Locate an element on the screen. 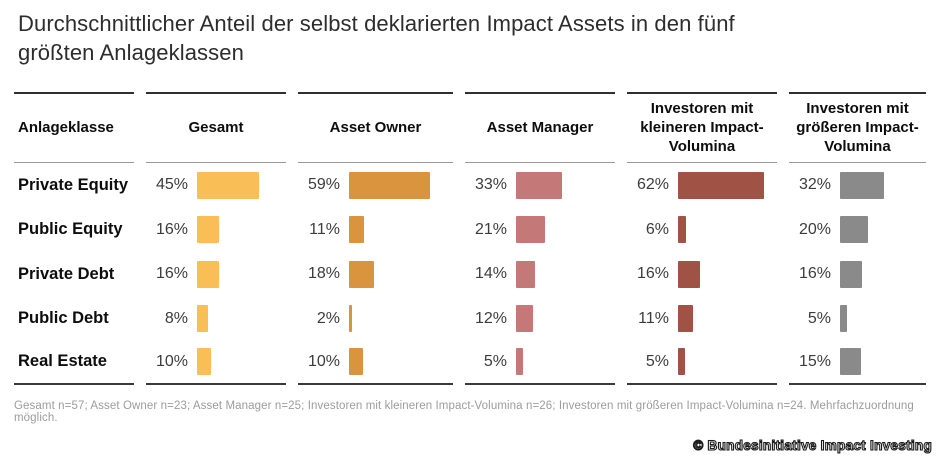 This screenshot has height=456, width=940. column-header-asset-owner: Asset Owner is located at coordinates (375, 128).